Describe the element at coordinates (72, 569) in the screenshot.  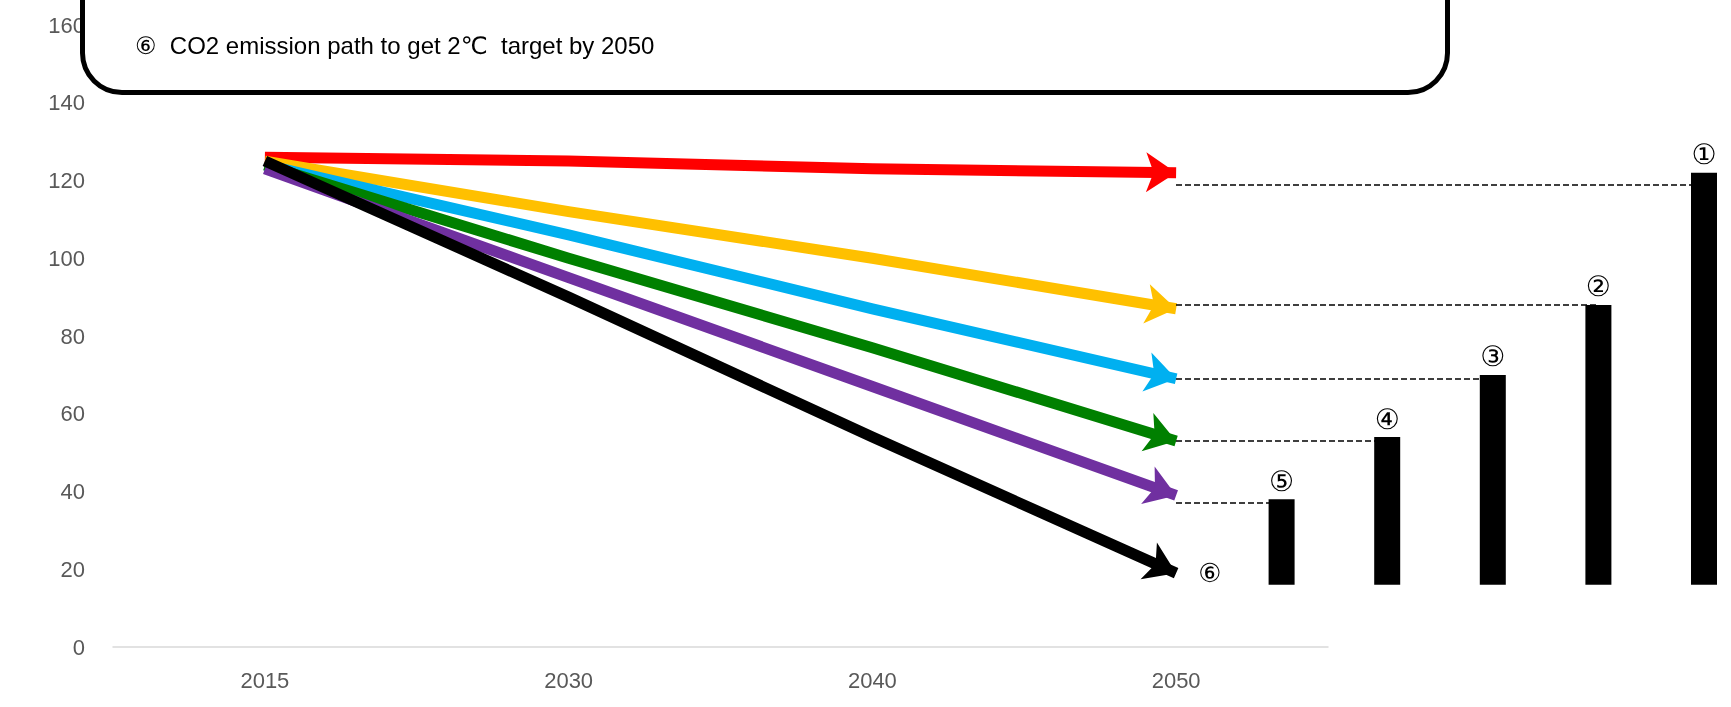
I see `y-tick-label: 20` at that location.